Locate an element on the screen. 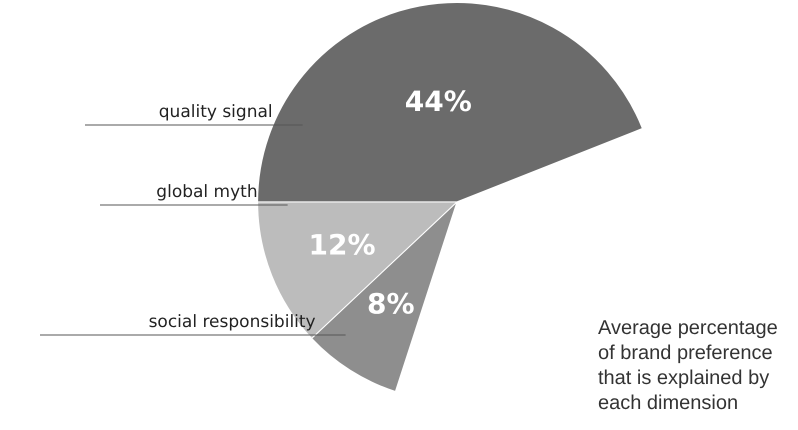  data-label: 12% is located at coordinates (342, 245).